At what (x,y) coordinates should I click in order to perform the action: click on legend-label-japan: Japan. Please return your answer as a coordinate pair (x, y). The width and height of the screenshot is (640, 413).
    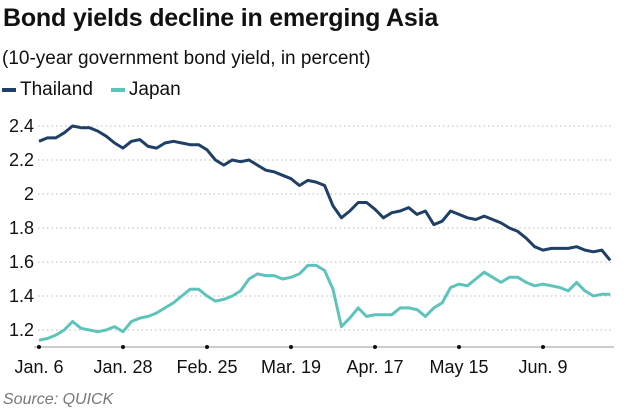
    Looking at the image, I should click on (154, 89).